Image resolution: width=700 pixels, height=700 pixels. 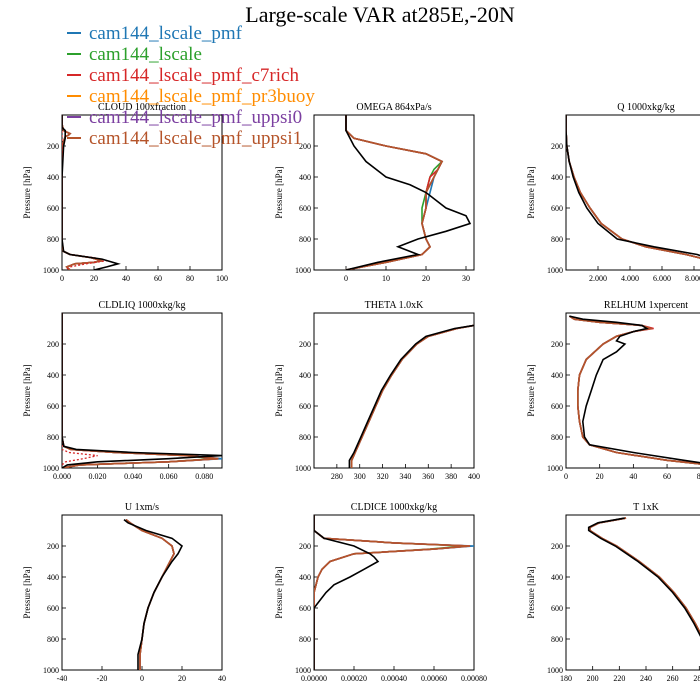 I want to click on x-tick-label: 0.00060, so click(x=434, y=678).